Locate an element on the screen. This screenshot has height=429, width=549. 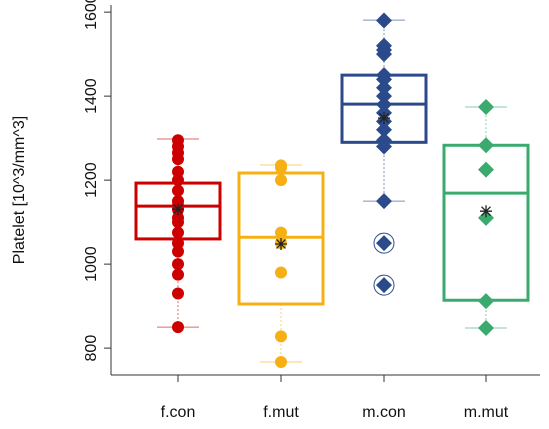
y-tick-label: 800 is located at coordinates (91, 348).